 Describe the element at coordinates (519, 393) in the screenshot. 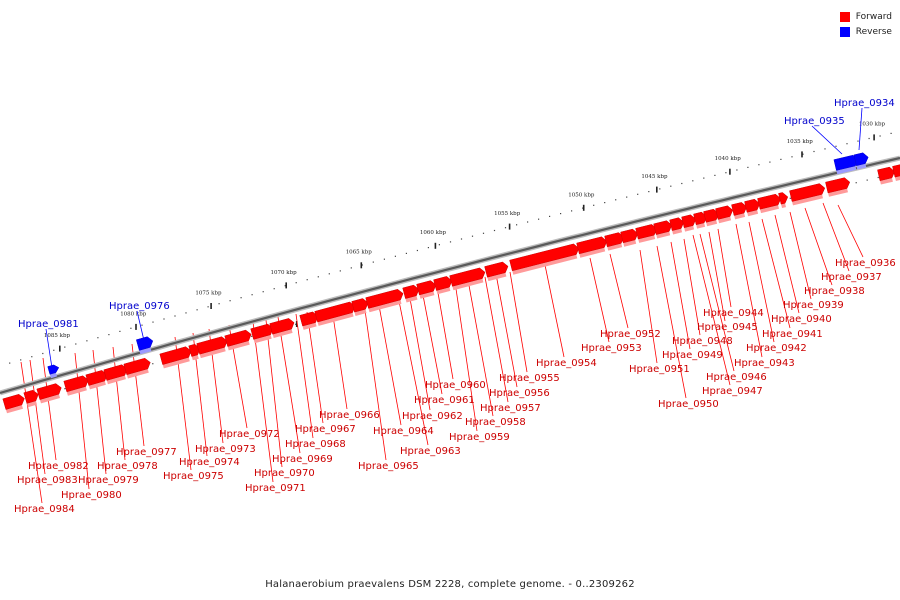

I see `forward-gene-label: Hprae_0956` at that location.